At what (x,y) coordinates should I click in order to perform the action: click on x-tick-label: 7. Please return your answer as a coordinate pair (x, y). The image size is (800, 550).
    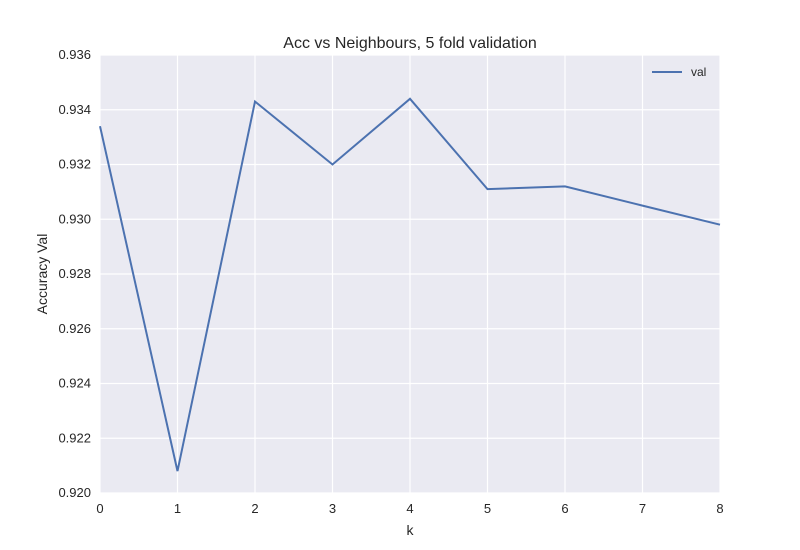
    Looking at the image, I should click on (642, 508).